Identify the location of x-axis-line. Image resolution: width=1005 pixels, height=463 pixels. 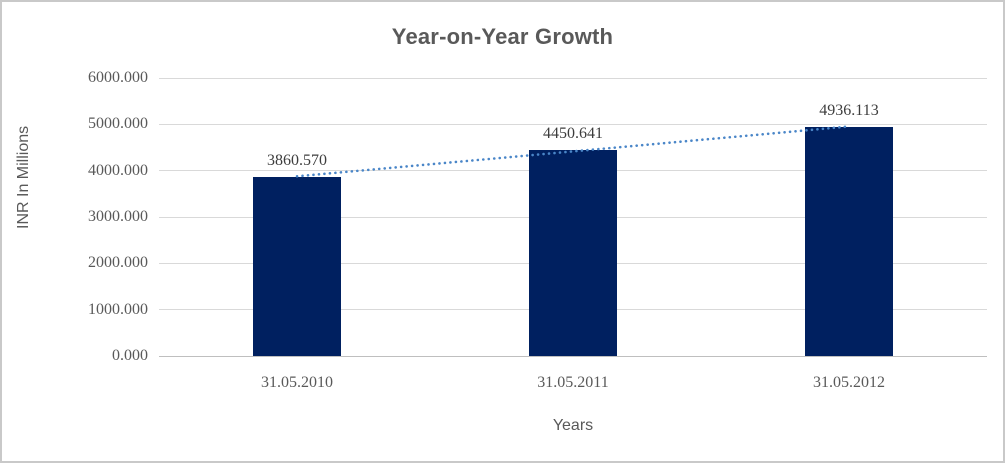
(573, 356).